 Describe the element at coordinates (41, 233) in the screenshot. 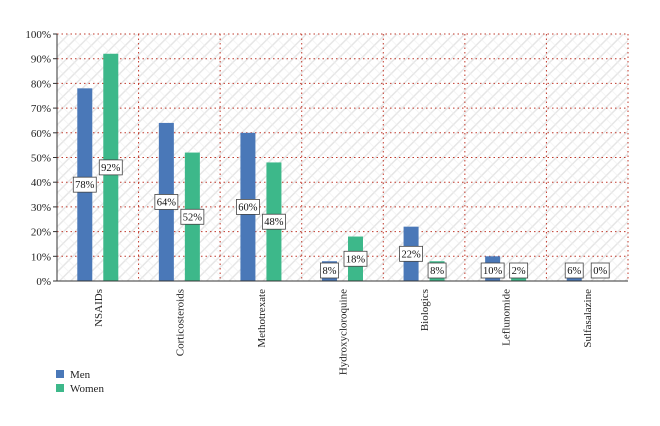

I see `y-tick-label: 20%` at that location.